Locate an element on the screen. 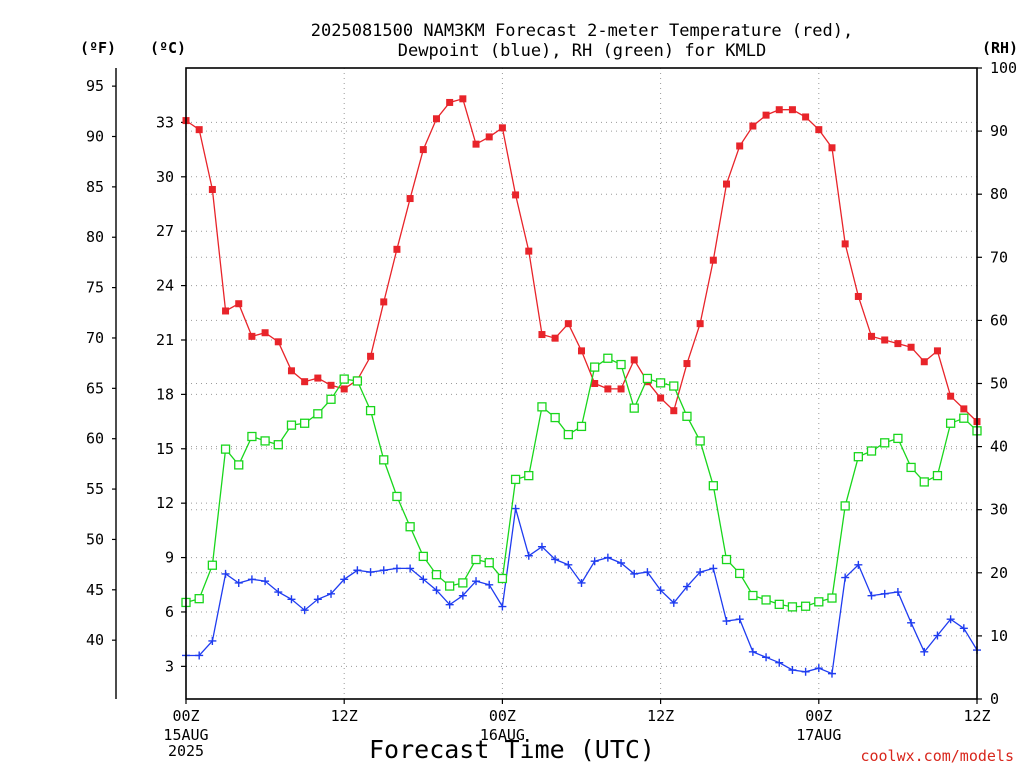  time-tick-label-2: 00Z is located at coordinates (502, 716).